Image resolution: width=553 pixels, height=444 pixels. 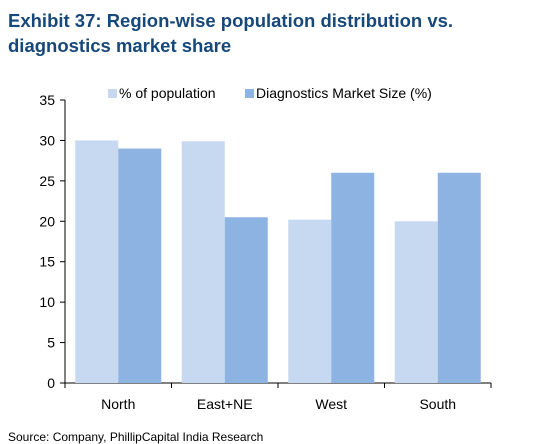 I want to click on legend-label: Diagnostics Market Size (%), so click(x=344, y=93).